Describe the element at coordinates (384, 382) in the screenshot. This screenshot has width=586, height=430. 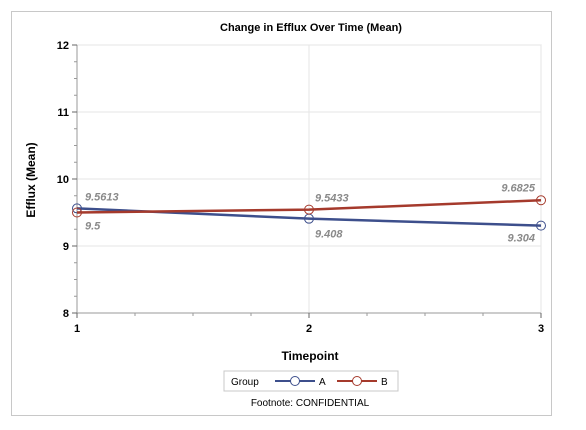
I see `legend-label-b: B` at that location.